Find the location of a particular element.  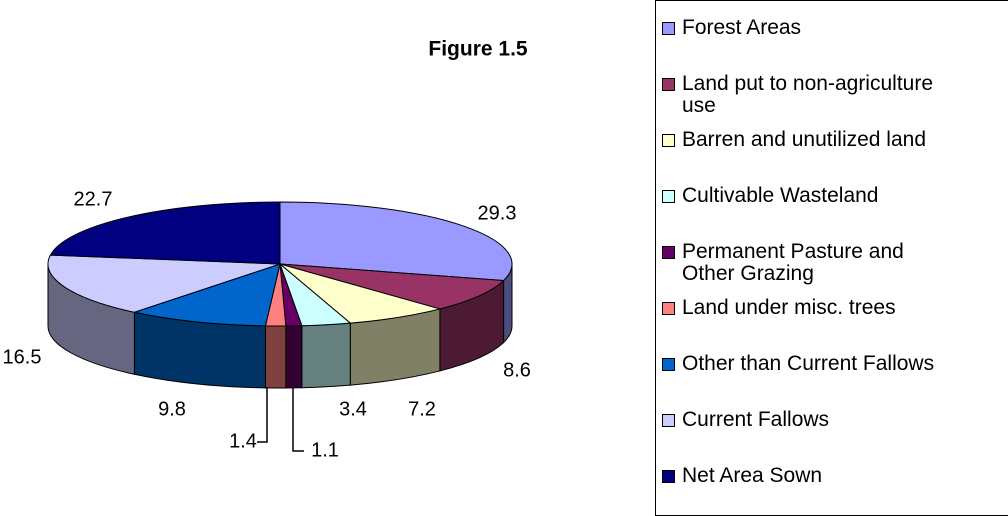

legend-label: Land under misc. trees is located at coordinates (789, 307).